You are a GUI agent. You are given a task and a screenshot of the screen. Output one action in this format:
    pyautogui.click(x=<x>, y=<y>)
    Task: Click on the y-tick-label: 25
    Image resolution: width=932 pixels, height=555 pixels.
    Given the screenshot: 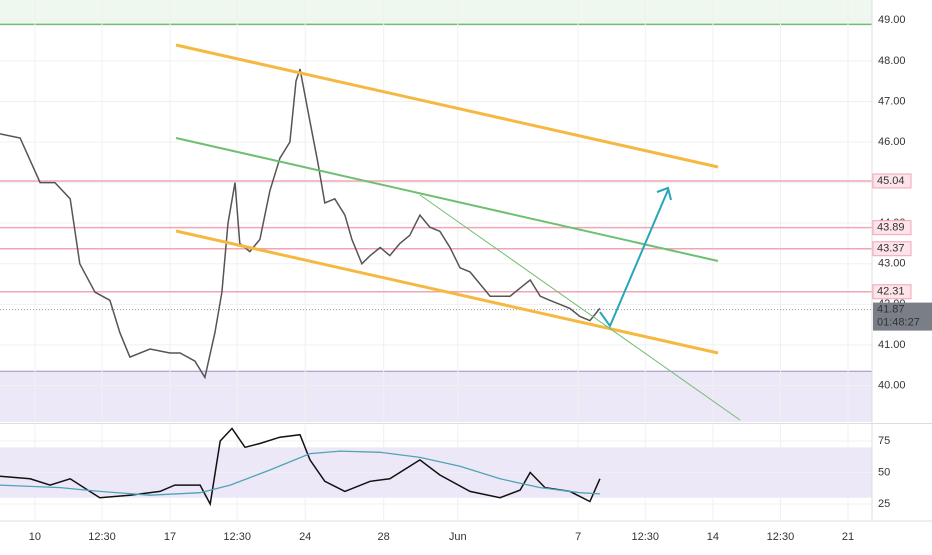 What is the action you would take?
    pyautogui.click(x=884, y=504)
    